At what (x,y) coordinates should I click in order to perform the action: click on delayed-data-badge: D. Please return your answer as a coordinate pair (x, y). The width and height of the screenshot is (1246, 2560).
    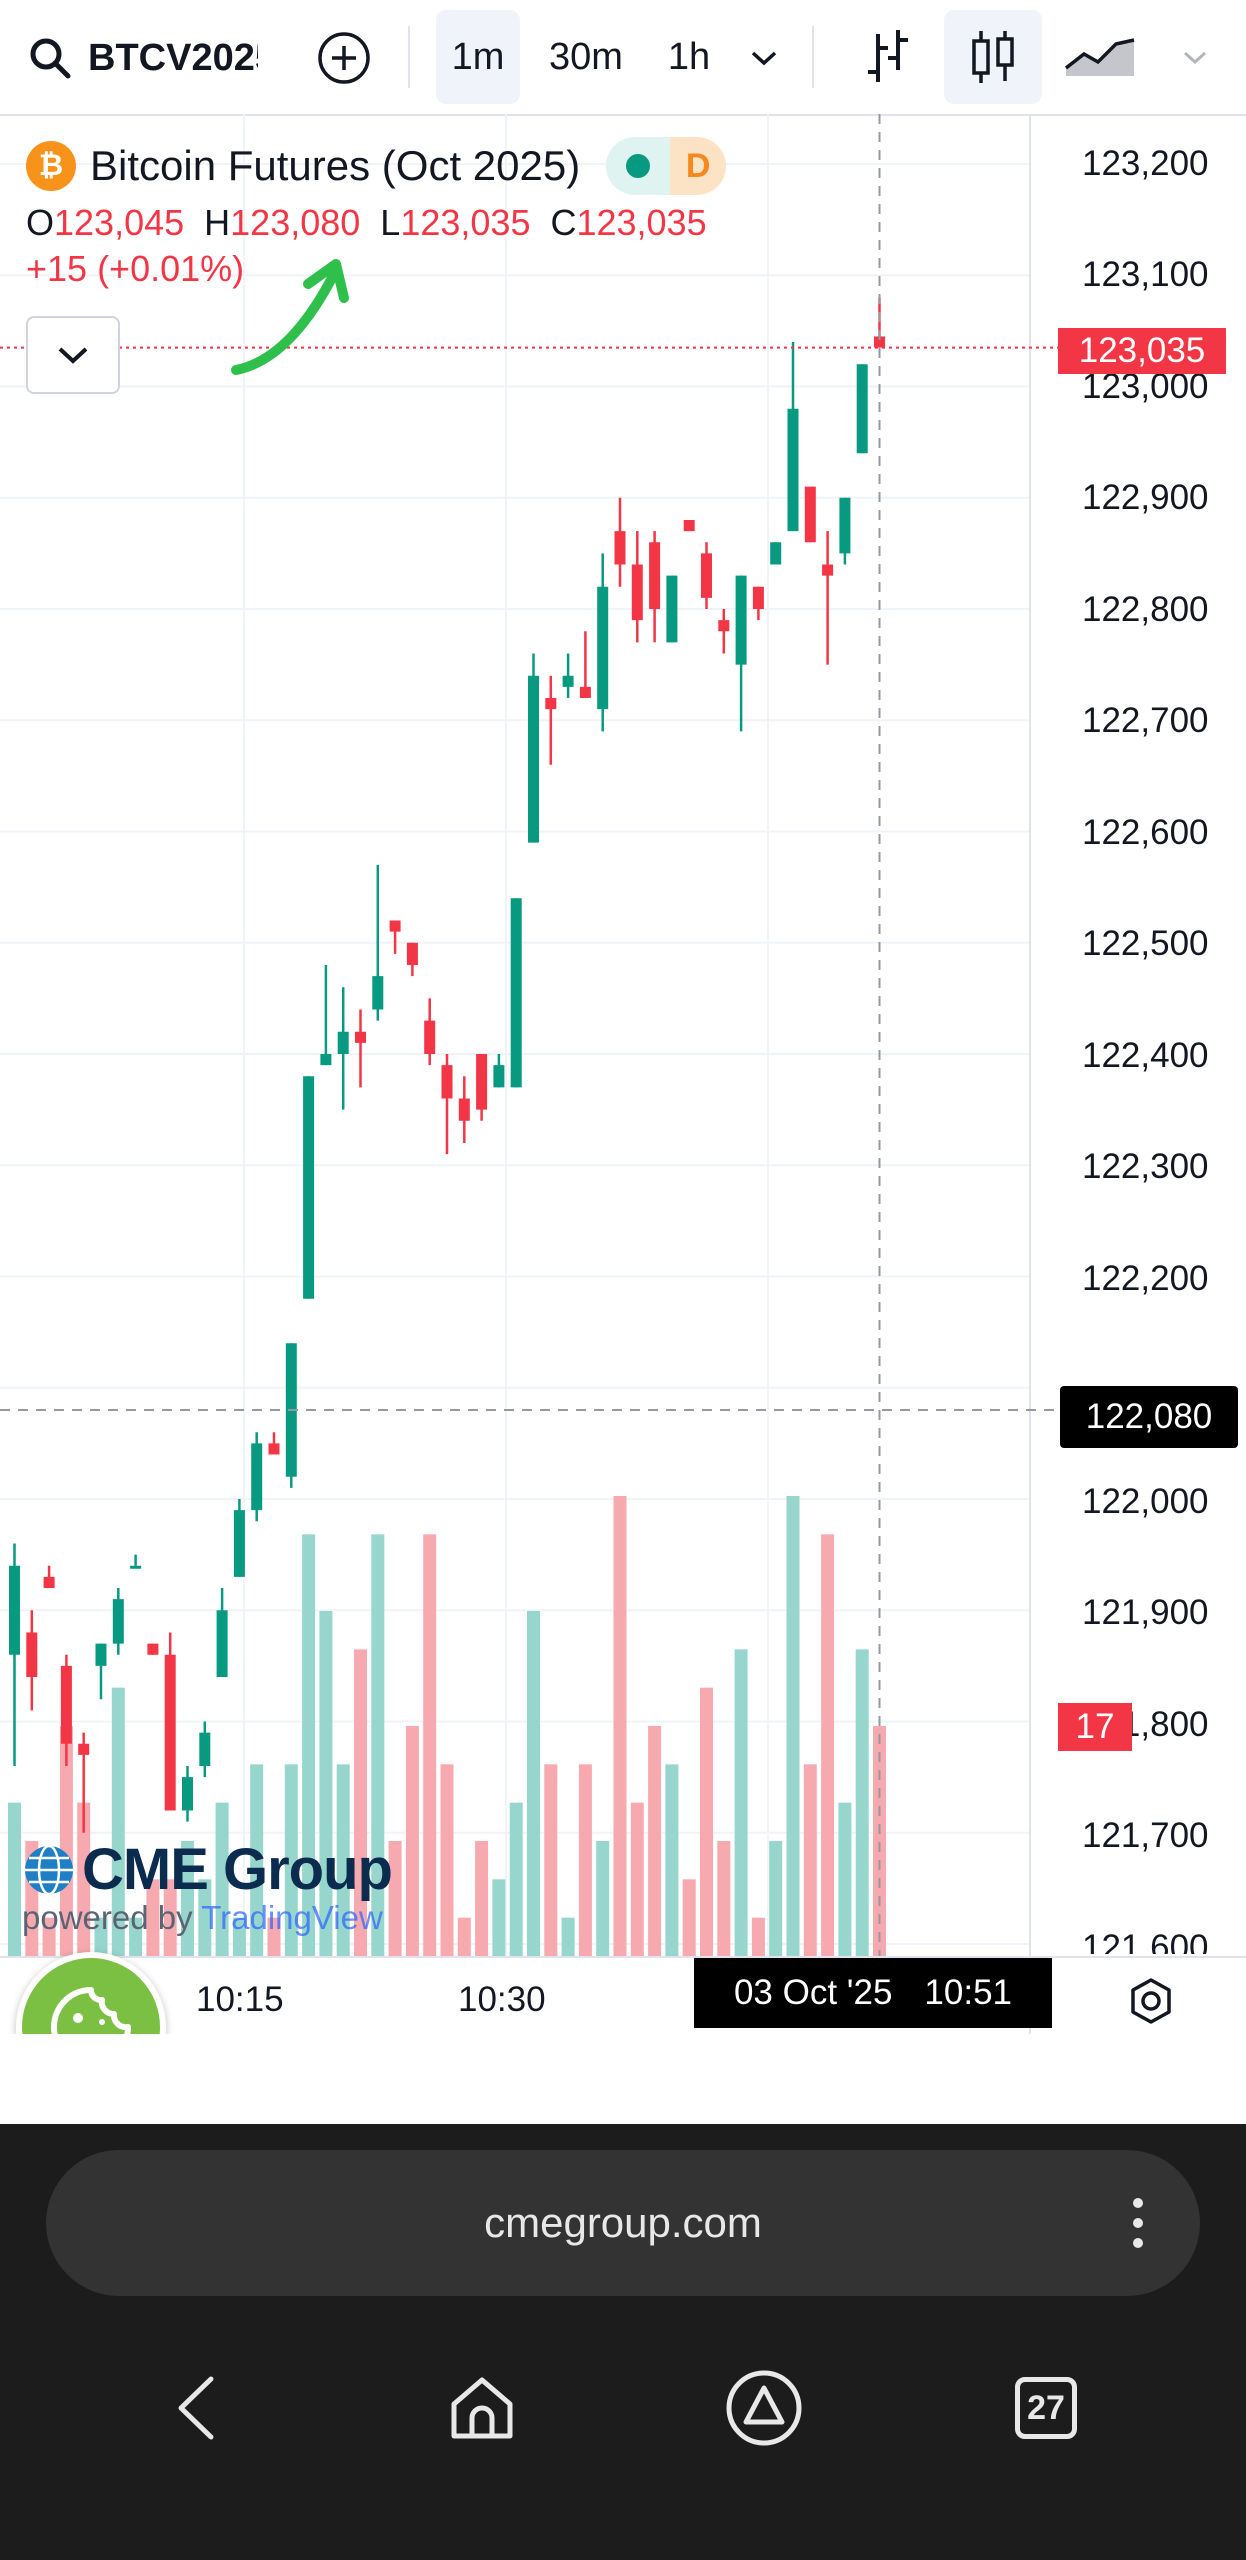
    Looking at the image, I should click on (698, 166).